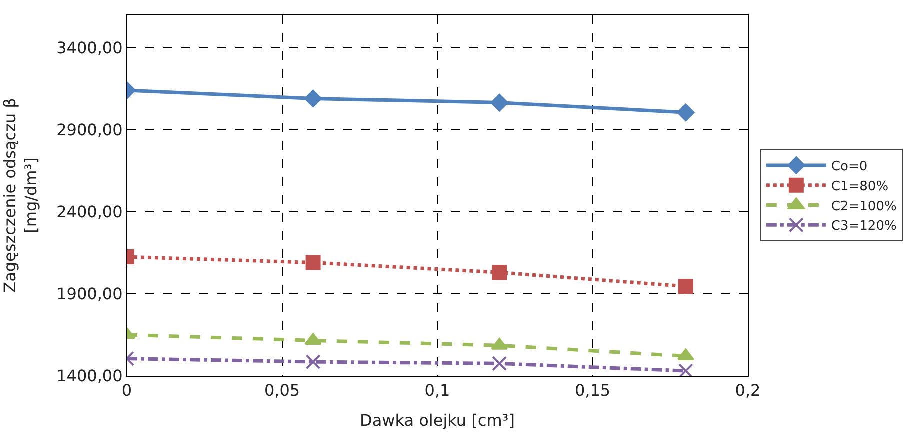  Describe the element at coordinates (748, 390) in the screenshot. I see `x-tick-label: 0,2` at that location.